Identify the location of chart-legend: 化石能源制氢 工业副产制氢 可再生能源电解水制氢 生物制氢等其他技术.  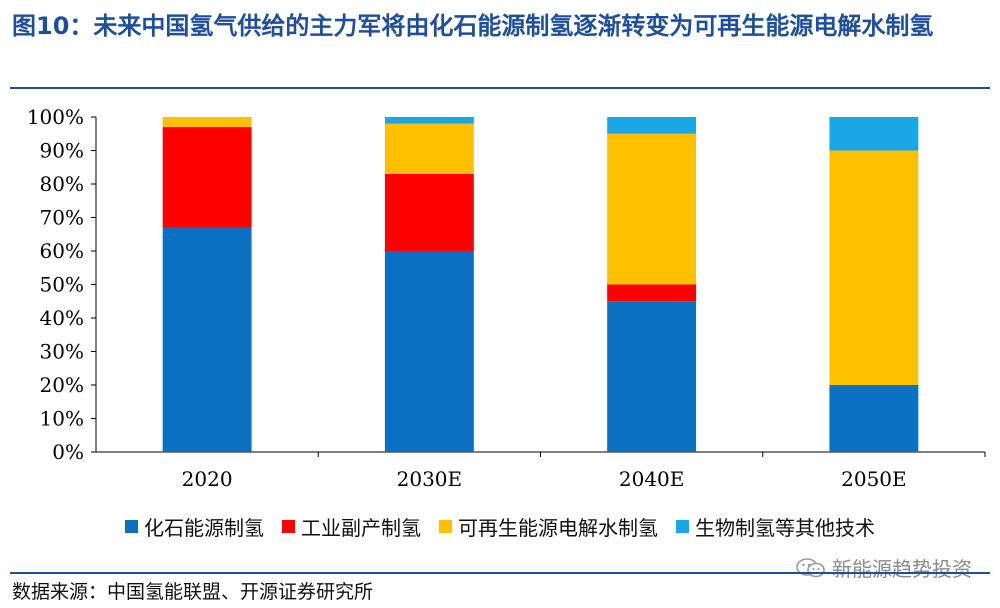
(500, 526).